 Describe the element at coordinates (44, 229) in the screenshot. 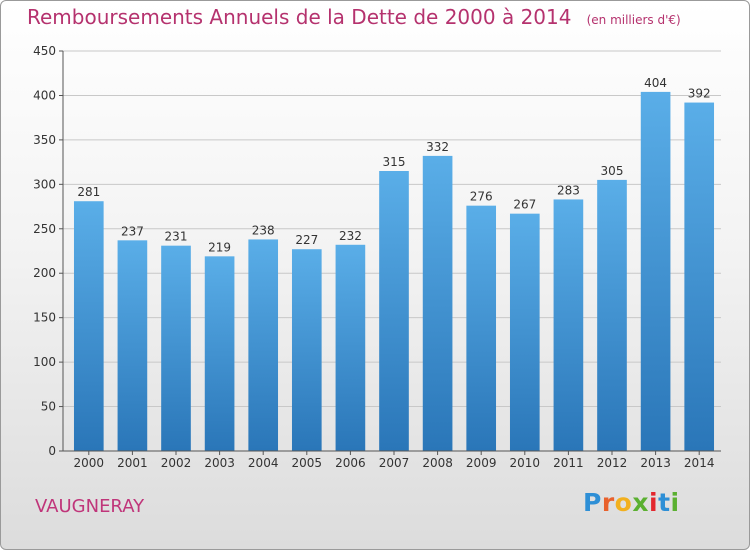

I see `y-tick-label: 250` at that location.